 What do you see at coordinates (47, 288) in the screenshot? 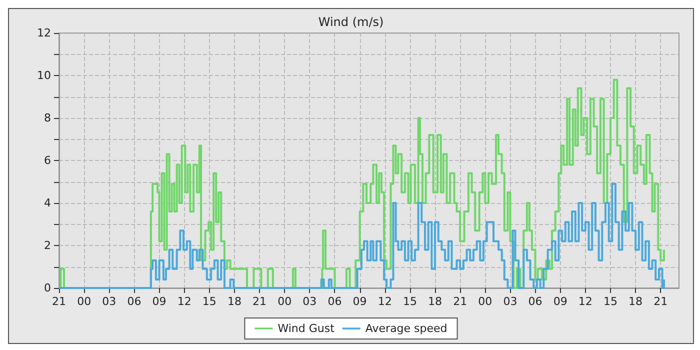
I see `y-tick-label: 0` at bounding box center [47, 288].